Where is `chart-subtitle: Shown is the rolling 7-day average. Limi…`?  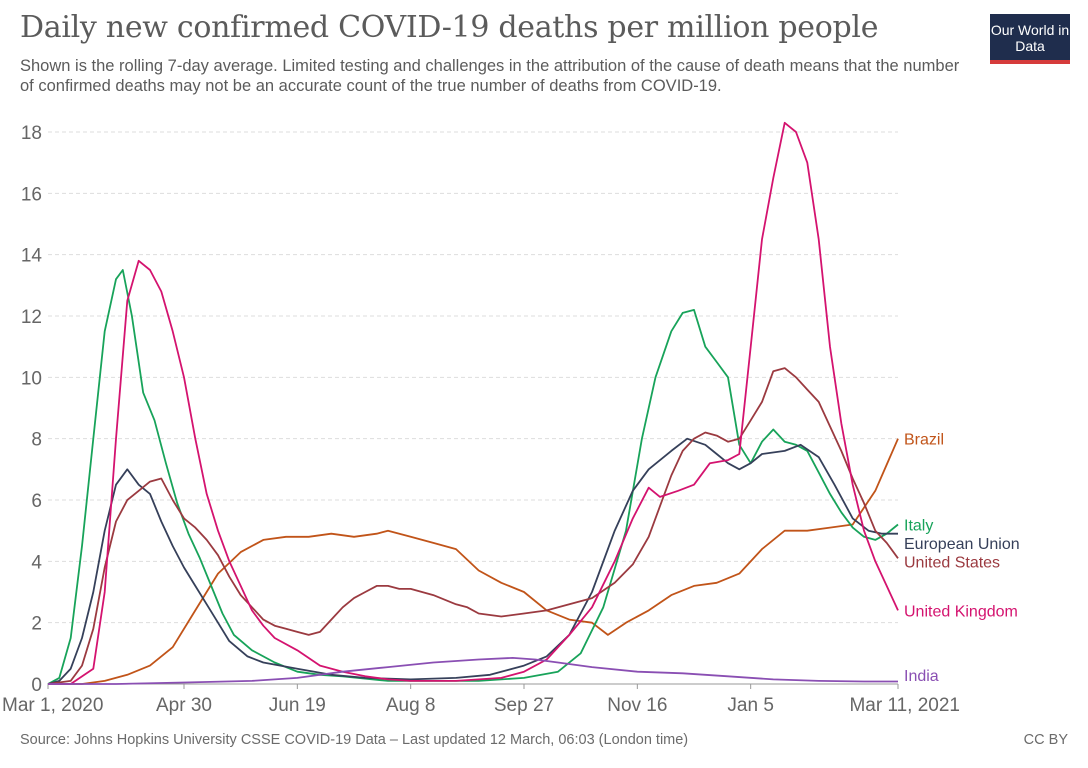
chart-subtitle: Shown is the rolling 7-day average. Limi… is located at coordinates (490, 76).